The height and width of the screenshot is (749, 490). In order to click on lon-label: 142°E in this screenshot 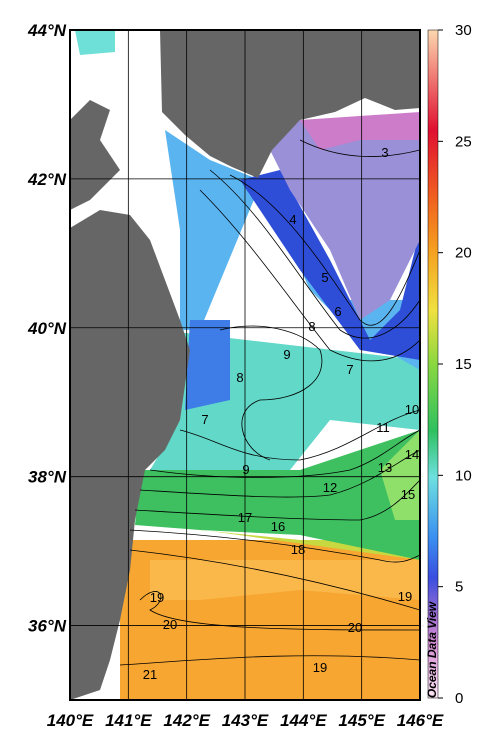, I will do `click(186, 720)`.